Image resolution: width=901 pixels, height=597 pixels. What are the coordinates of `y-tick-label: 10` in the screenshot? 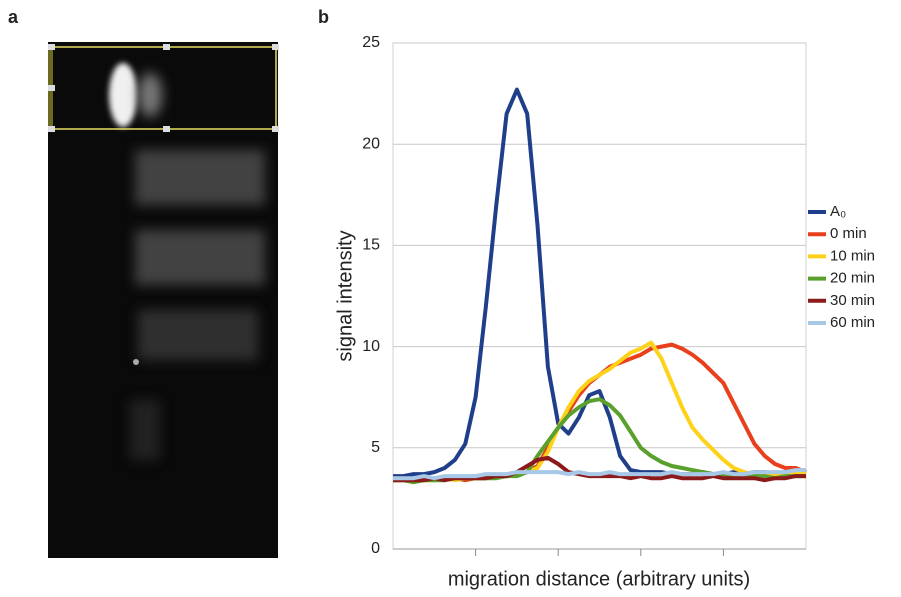 It's located at (371, 346).